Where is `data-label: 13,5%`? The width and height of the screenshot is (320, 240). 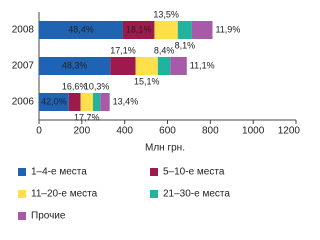
data-label: 13,5% is located at coordinates (166, 14).